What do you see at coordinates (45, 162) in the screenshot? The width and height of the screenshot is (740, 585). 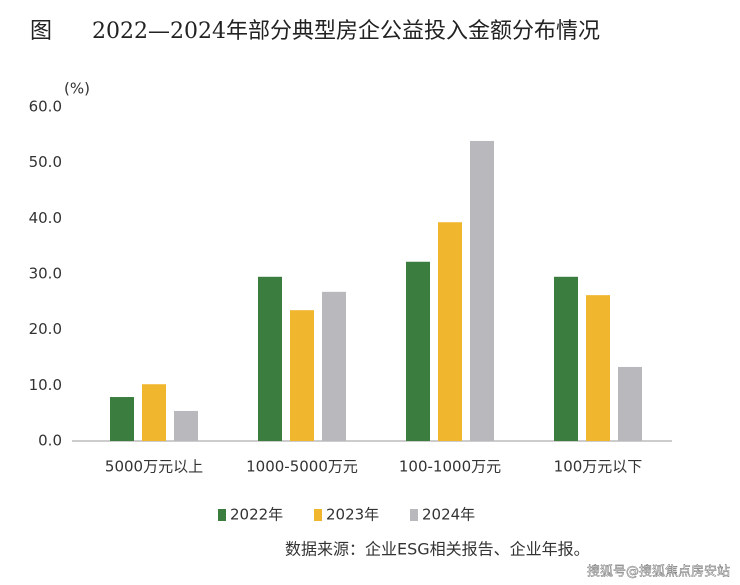 I see `y-tick-label: 50.0` at bounding box center [45, 162].